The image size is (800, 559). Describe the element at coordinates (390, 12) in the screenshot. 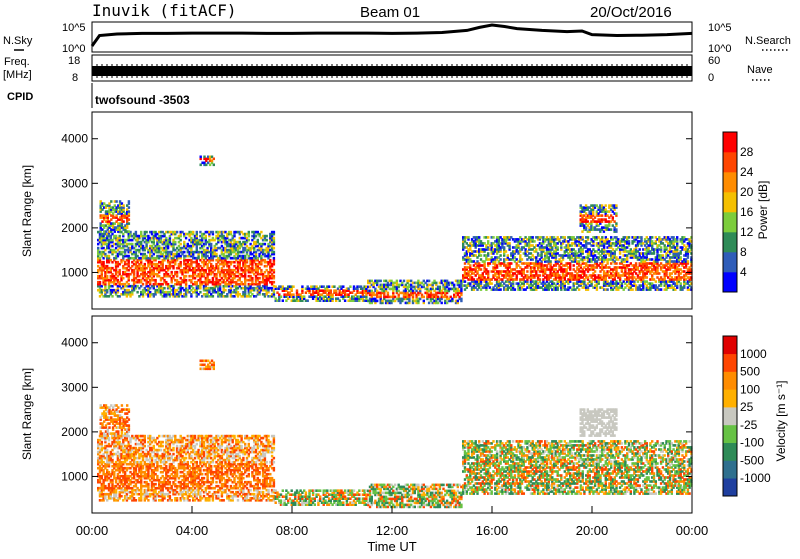

I see `beam-title: Beam 01` at that location.